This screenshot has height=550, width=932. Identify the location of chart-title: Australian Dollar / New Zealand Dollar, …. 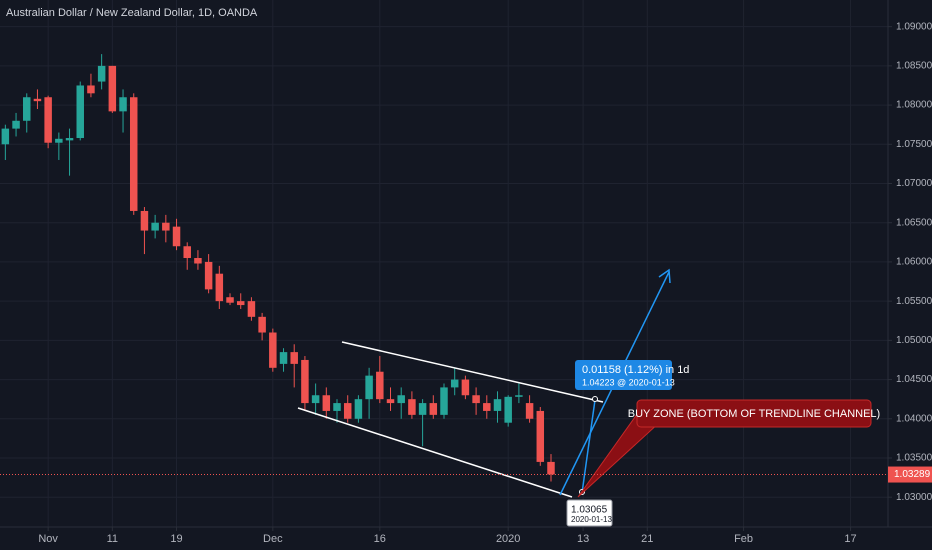
(132, 13).